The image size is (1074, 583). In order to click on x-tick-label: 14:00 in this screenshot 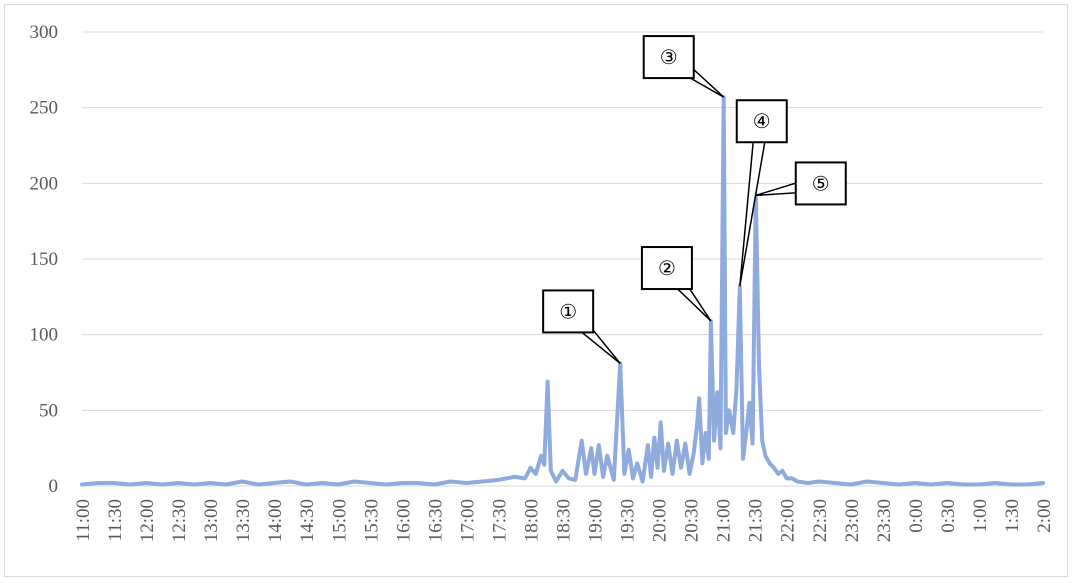, I will do `click(275, 520)`.